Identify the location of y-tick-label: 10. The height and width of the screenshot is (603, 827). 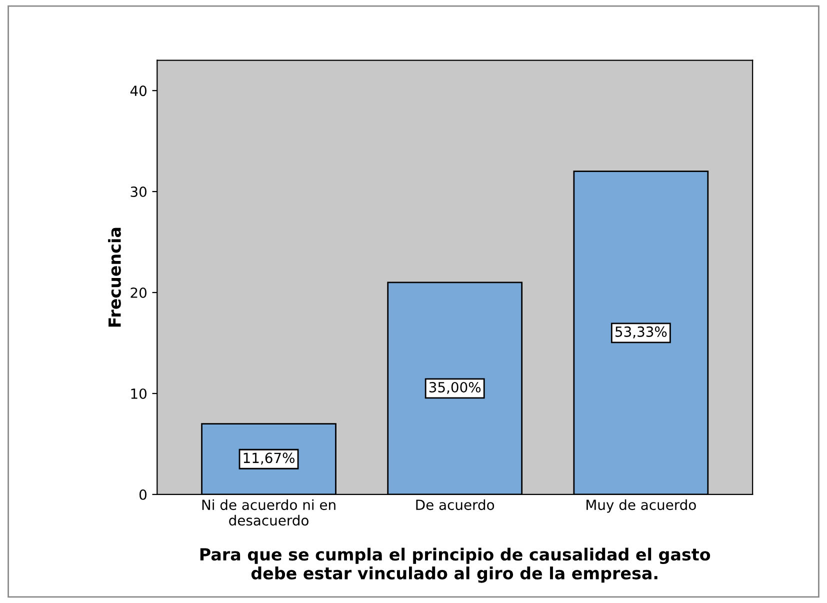
(138, 393).